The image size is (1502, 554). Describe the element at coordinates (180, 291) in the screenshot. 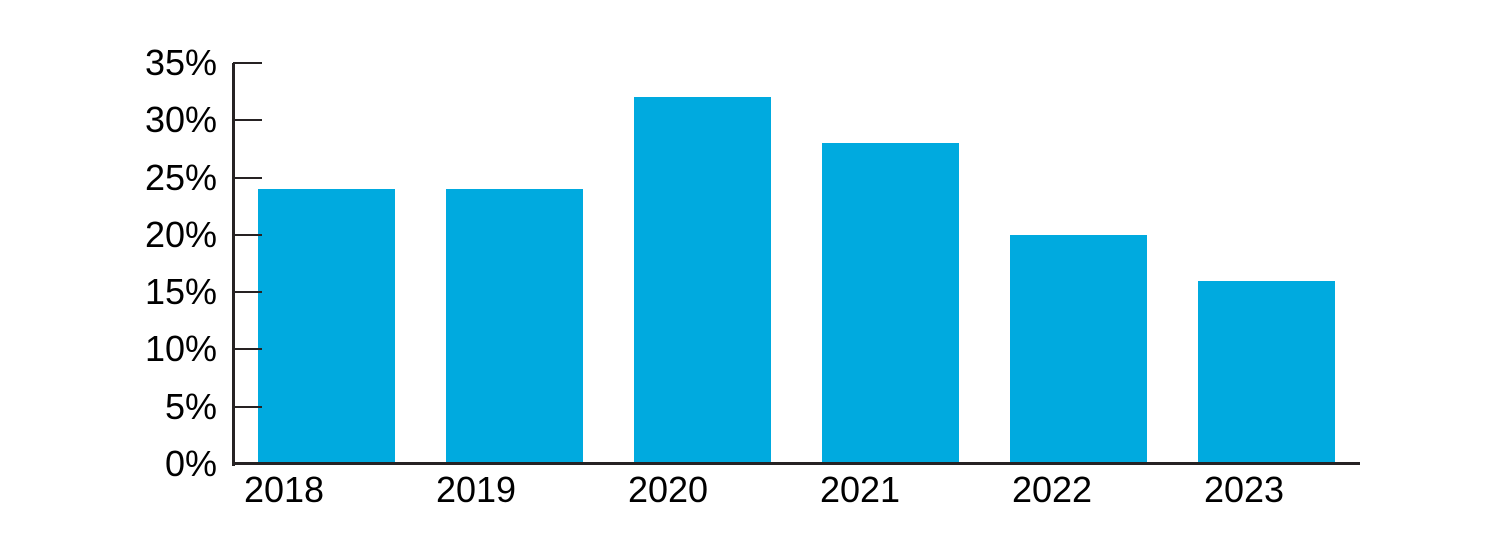

I see `y-tick-label-15: 15%` at that location.